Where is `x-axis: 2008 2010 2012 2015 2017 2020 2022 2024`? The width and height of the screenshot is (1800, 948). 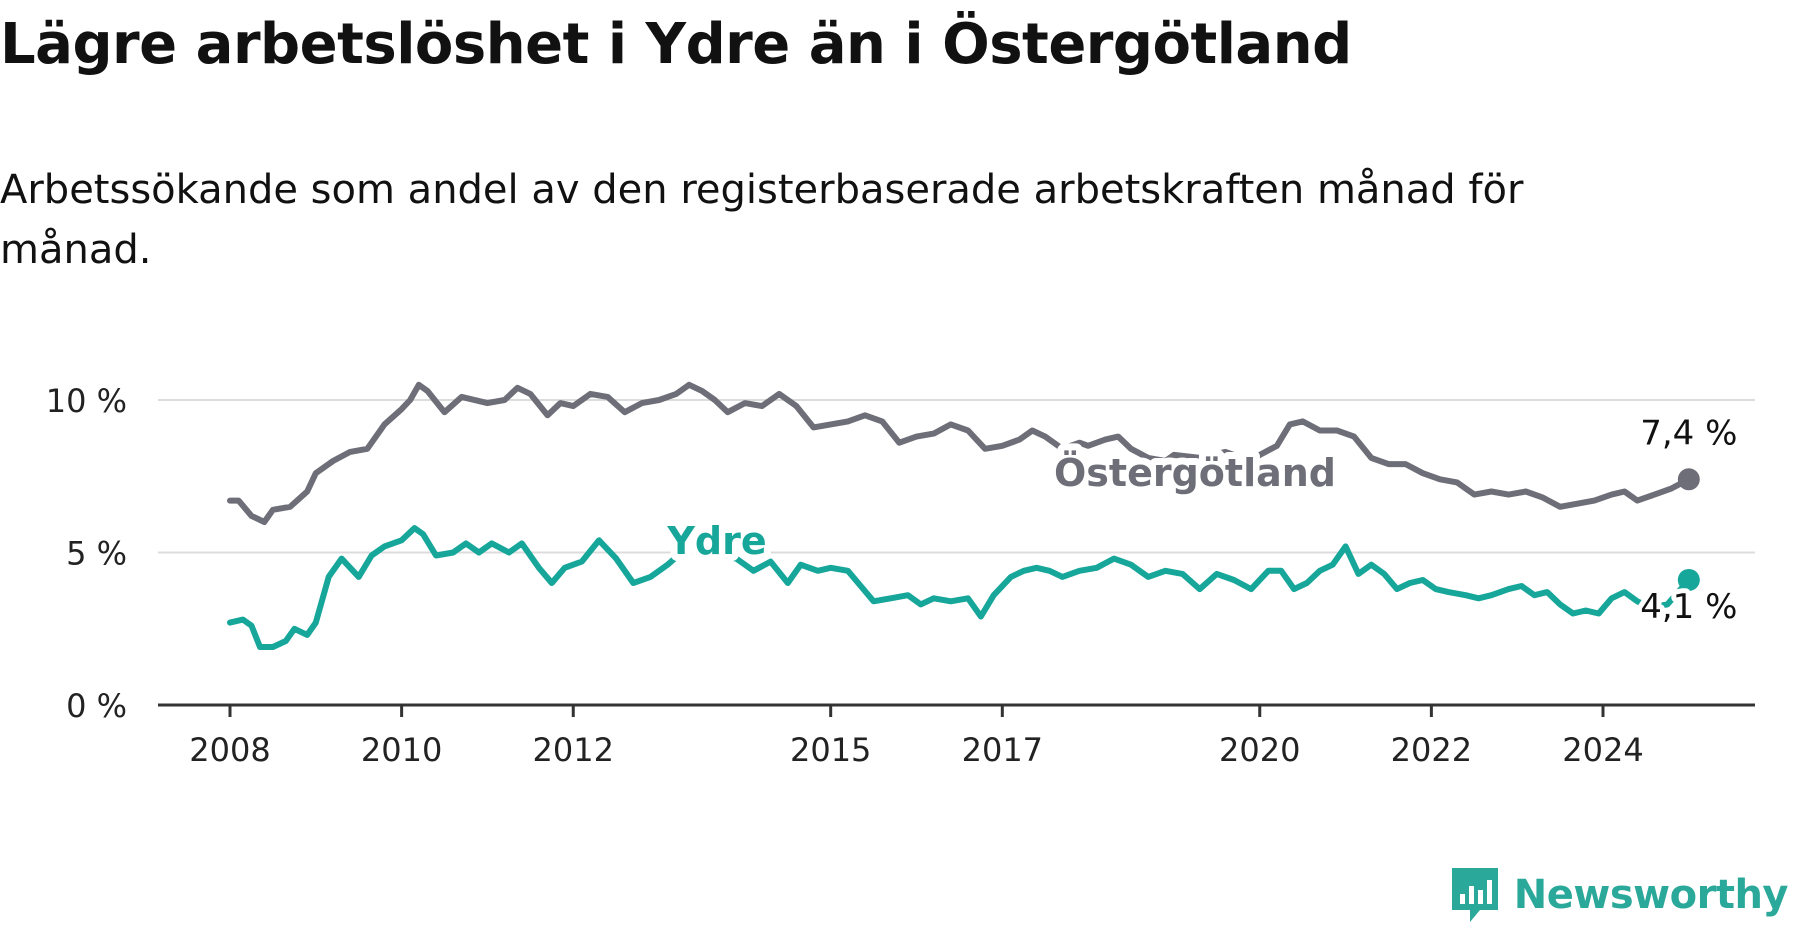 x-axis: 2008 2010 2012 2015 2017 2020 2022 2024 is located at coordinates (956, 736).